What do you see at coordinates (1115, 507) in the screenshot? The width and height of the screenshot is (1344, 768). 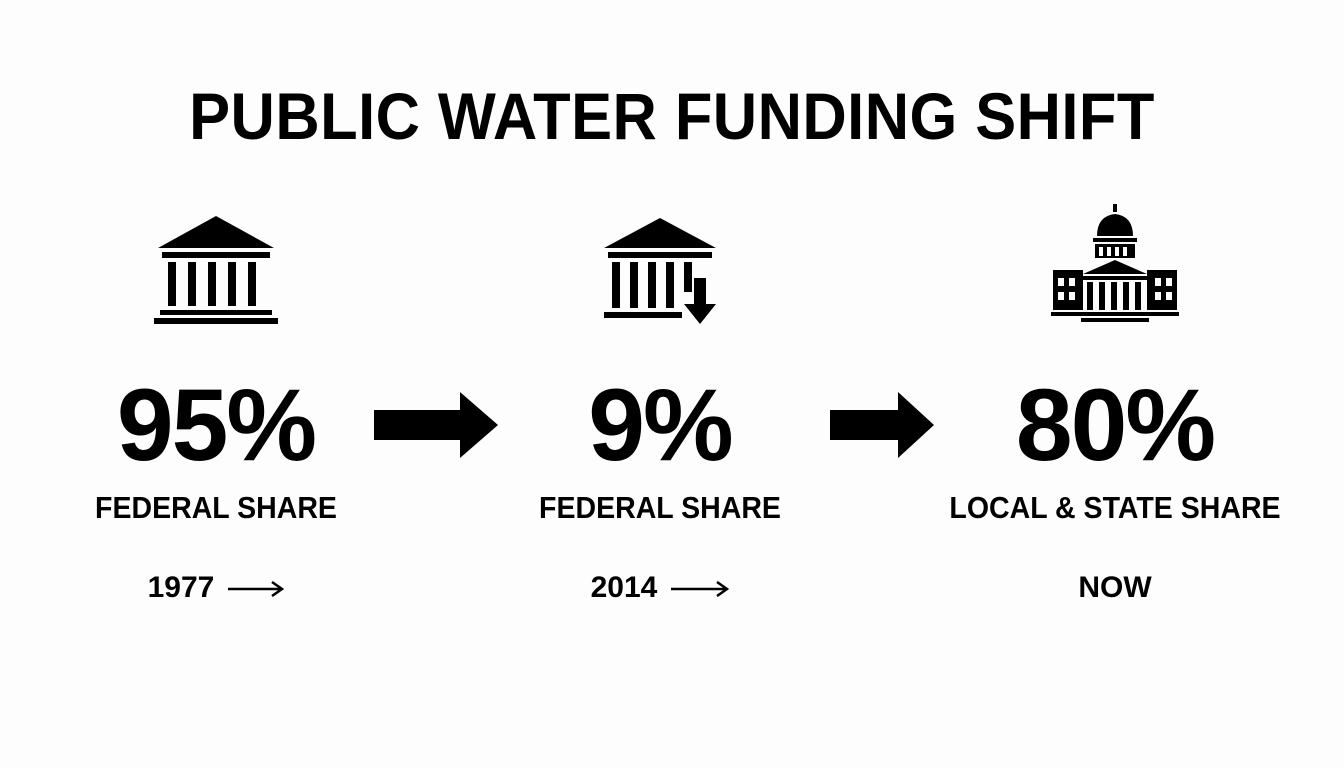 I see `stage-label: LOCAL & STATE SHARE` at bounding box center [1115, 507].